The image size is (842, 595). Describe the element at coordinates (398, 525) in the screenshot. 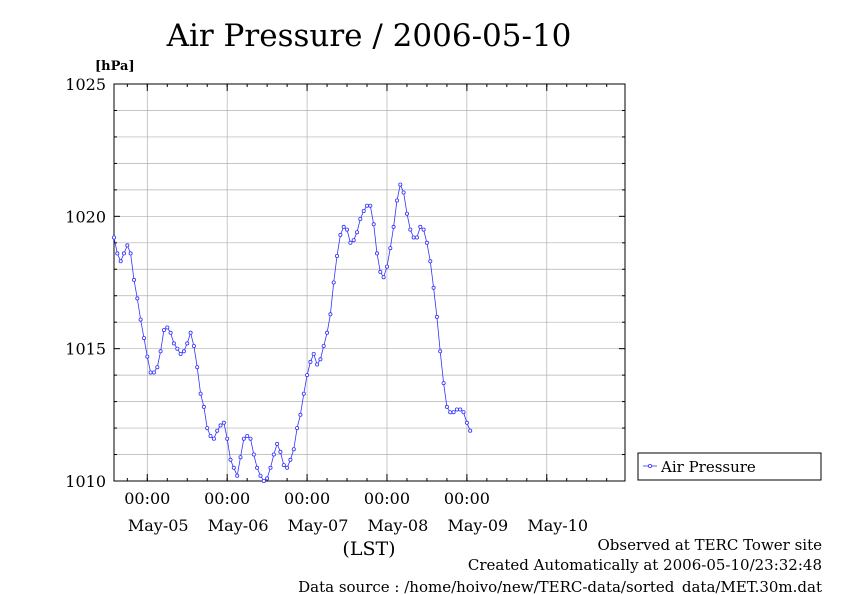

I see `x-day-label: May-08` at that location.